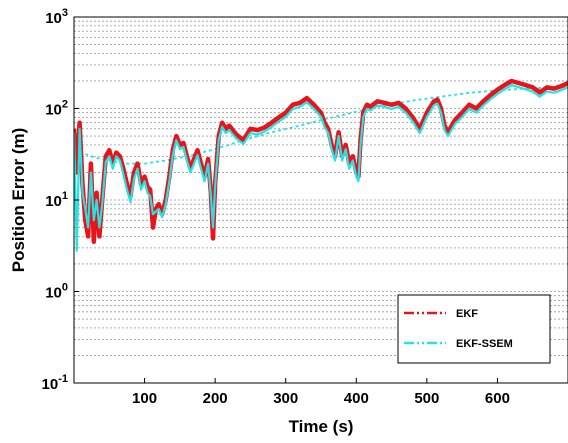 This screenshot has width=568, height=443. What do you see at coordinates (285, 398) in the screenshot?
I see `x-tick-label: 300` at bounding box center [285, 398].